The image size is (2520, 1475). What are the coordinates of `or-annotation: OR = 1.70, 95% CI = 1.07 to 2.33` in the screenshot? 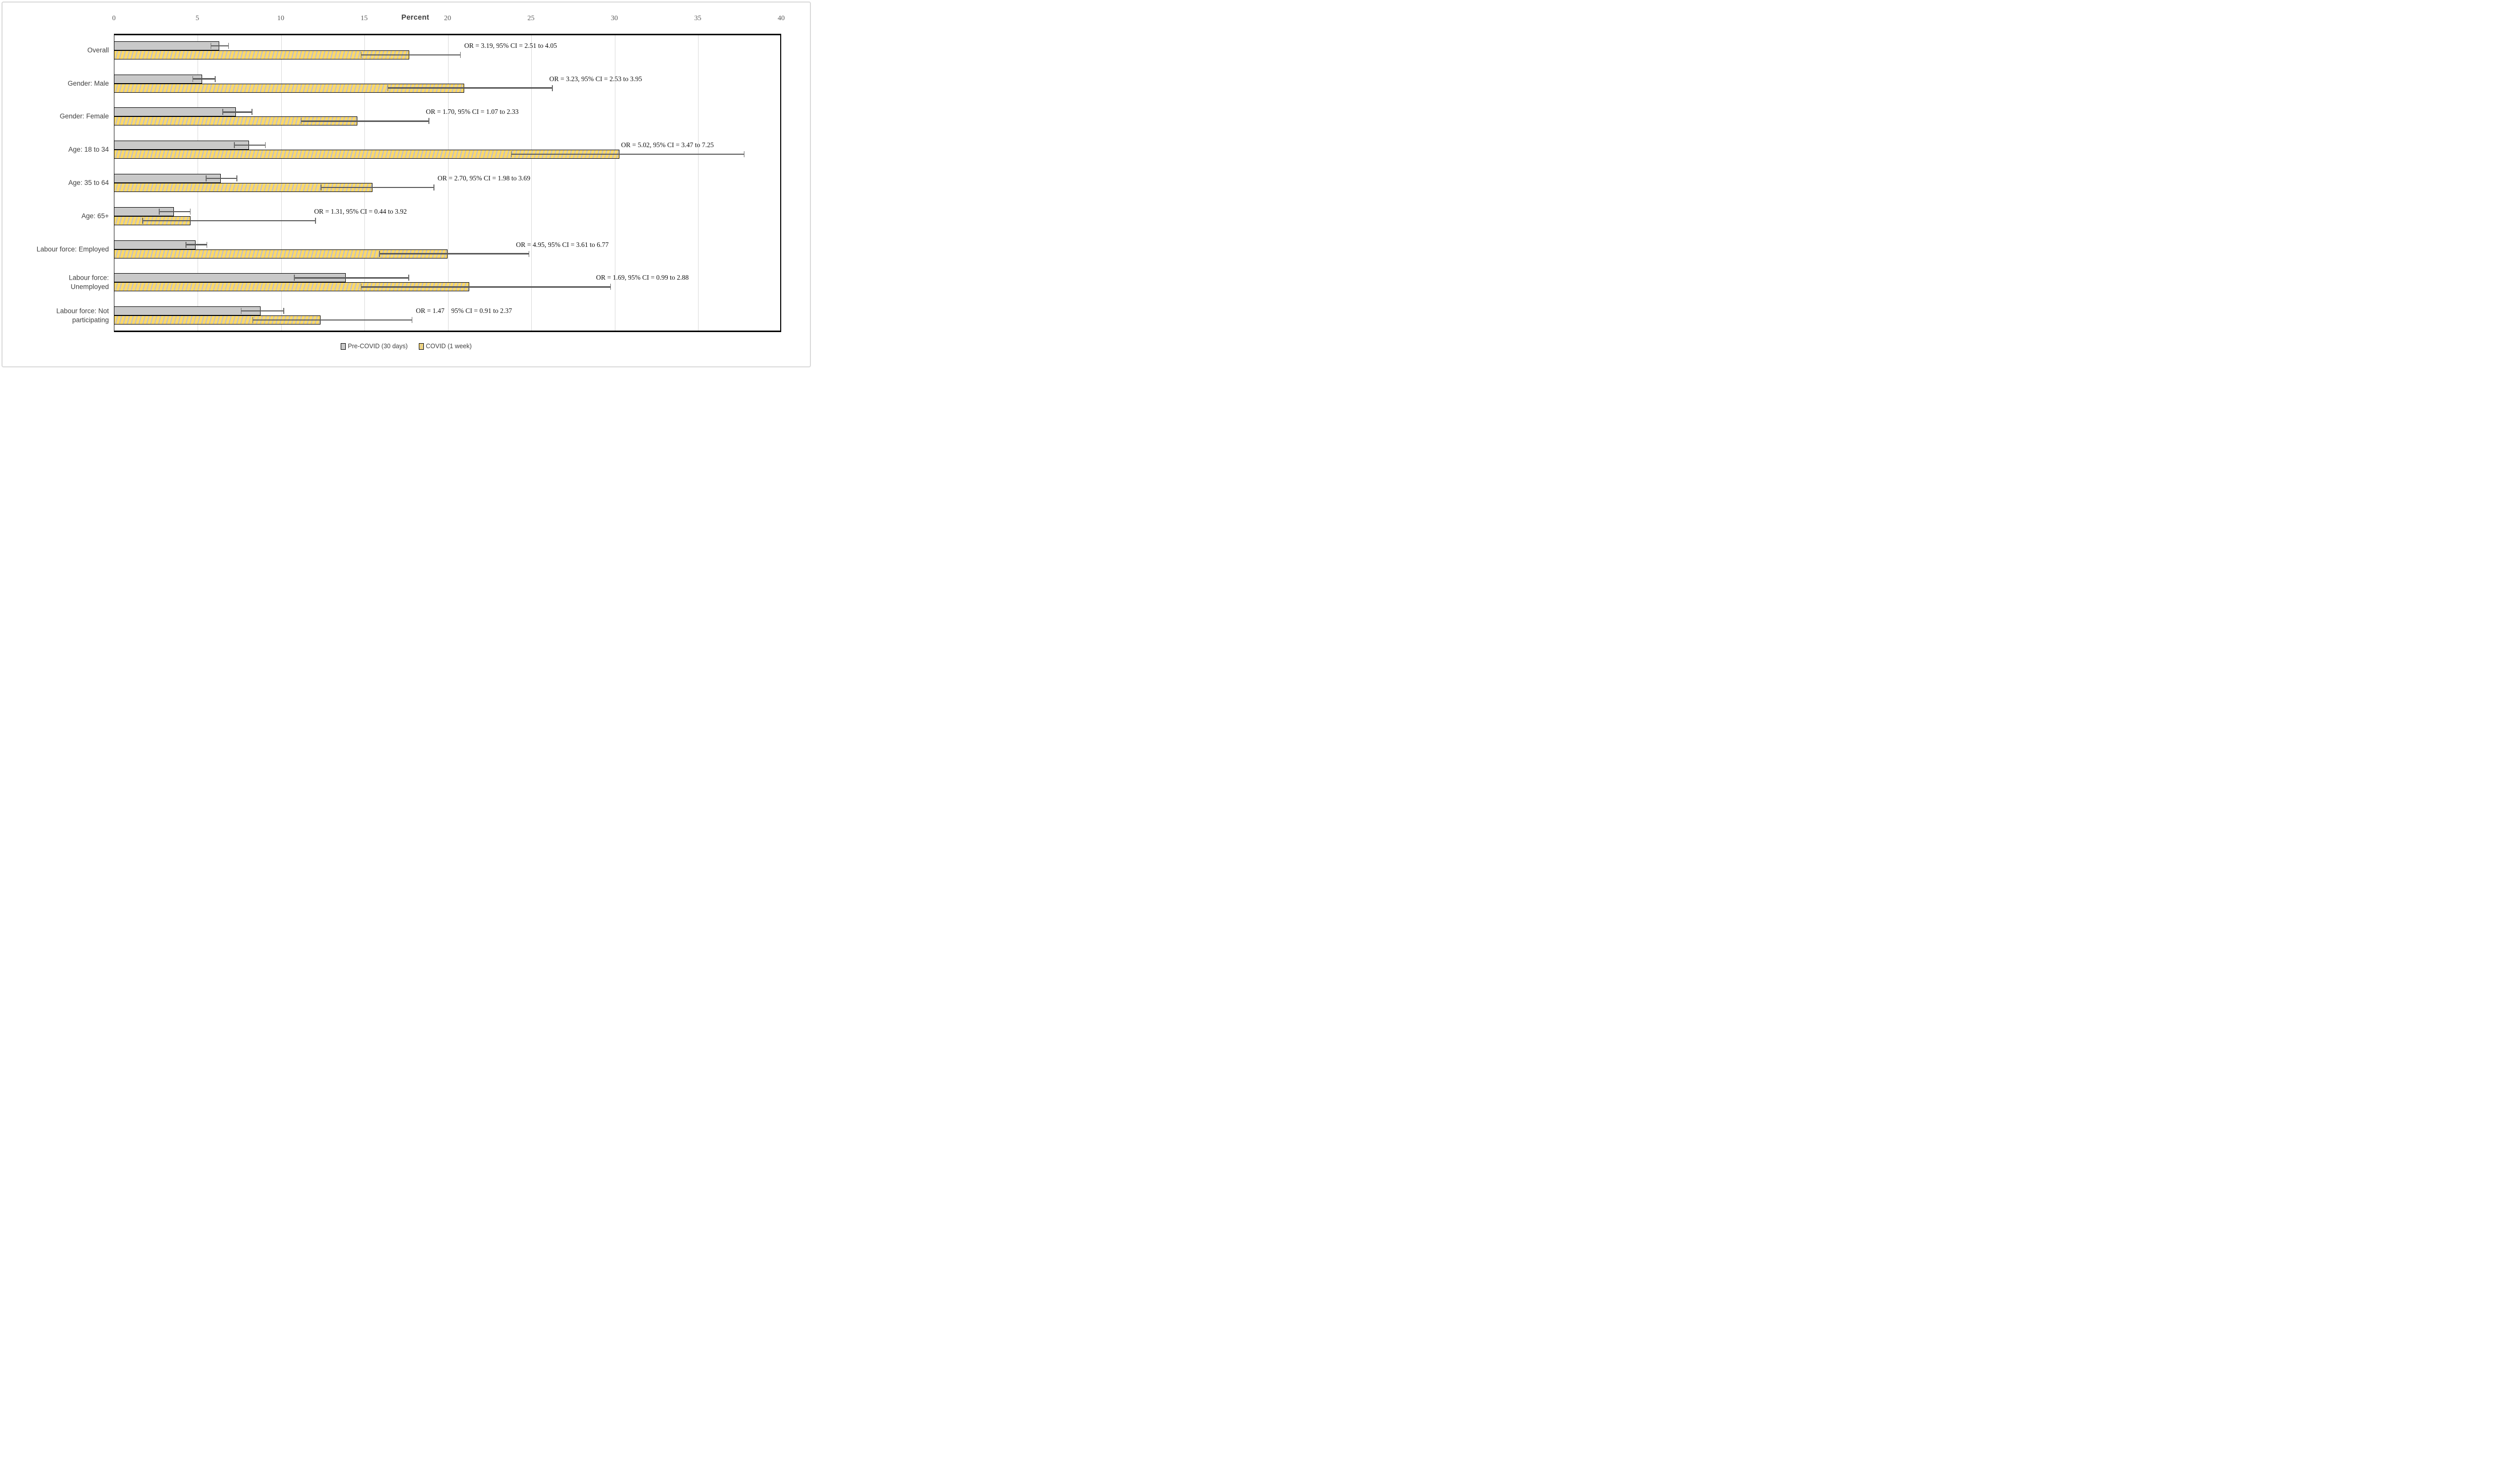 It's located at (472, 112).